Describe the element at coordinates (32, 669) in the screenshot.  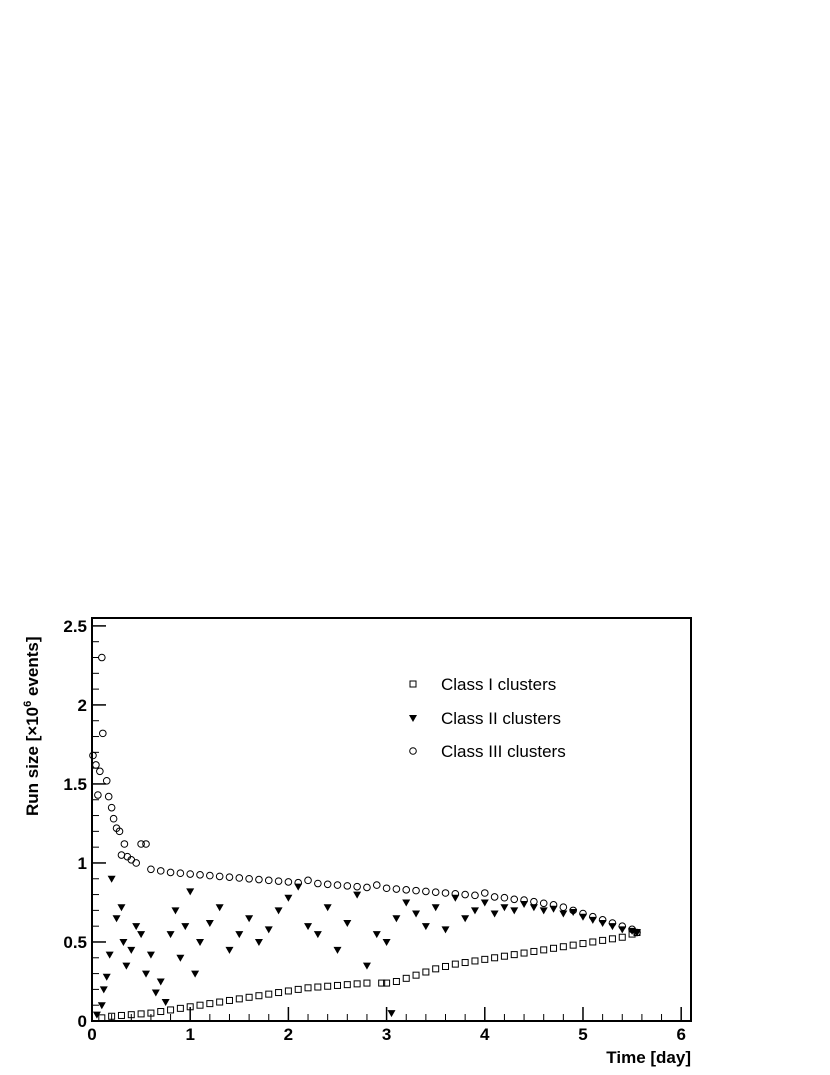
I see `y-axis-title-unit: events]` at that location.